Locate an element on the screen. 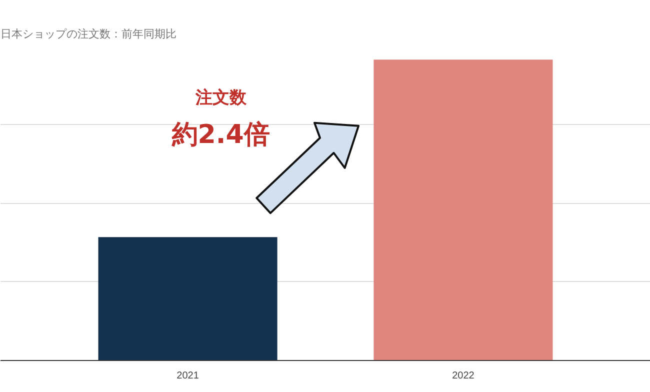 The image size is (650, 392). x-tick-label: 2021 is located at coordinates (188, 376).